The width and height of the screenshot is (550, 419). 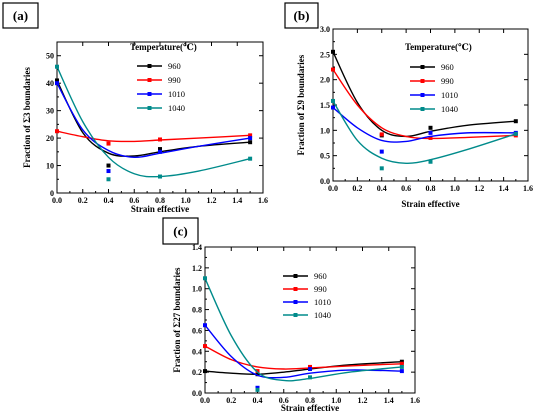 I want to click on y-tick-label: 40, so click(x=50, y=83).